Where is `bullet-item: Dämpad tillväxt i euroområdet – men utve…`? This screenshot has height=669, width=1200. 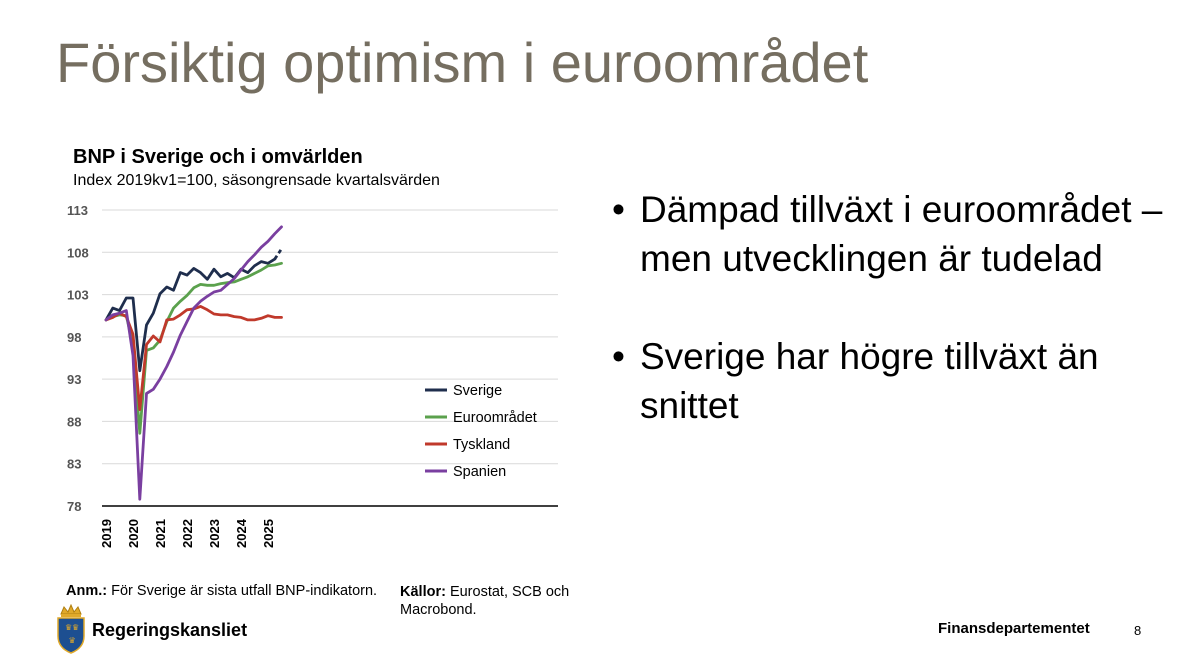
bullet-item: Dämpad tillväxt i euroområdet – men utve… is located at coordinates (897, 234).